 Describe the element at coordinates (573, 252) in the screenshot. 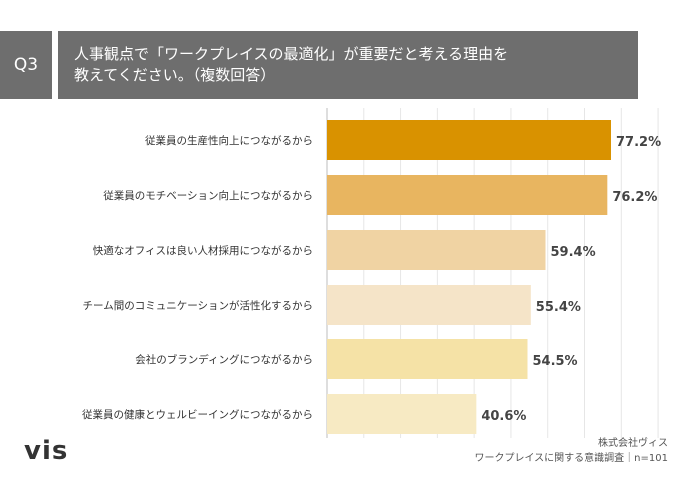

I see `value-label: 59.4%` at that location.